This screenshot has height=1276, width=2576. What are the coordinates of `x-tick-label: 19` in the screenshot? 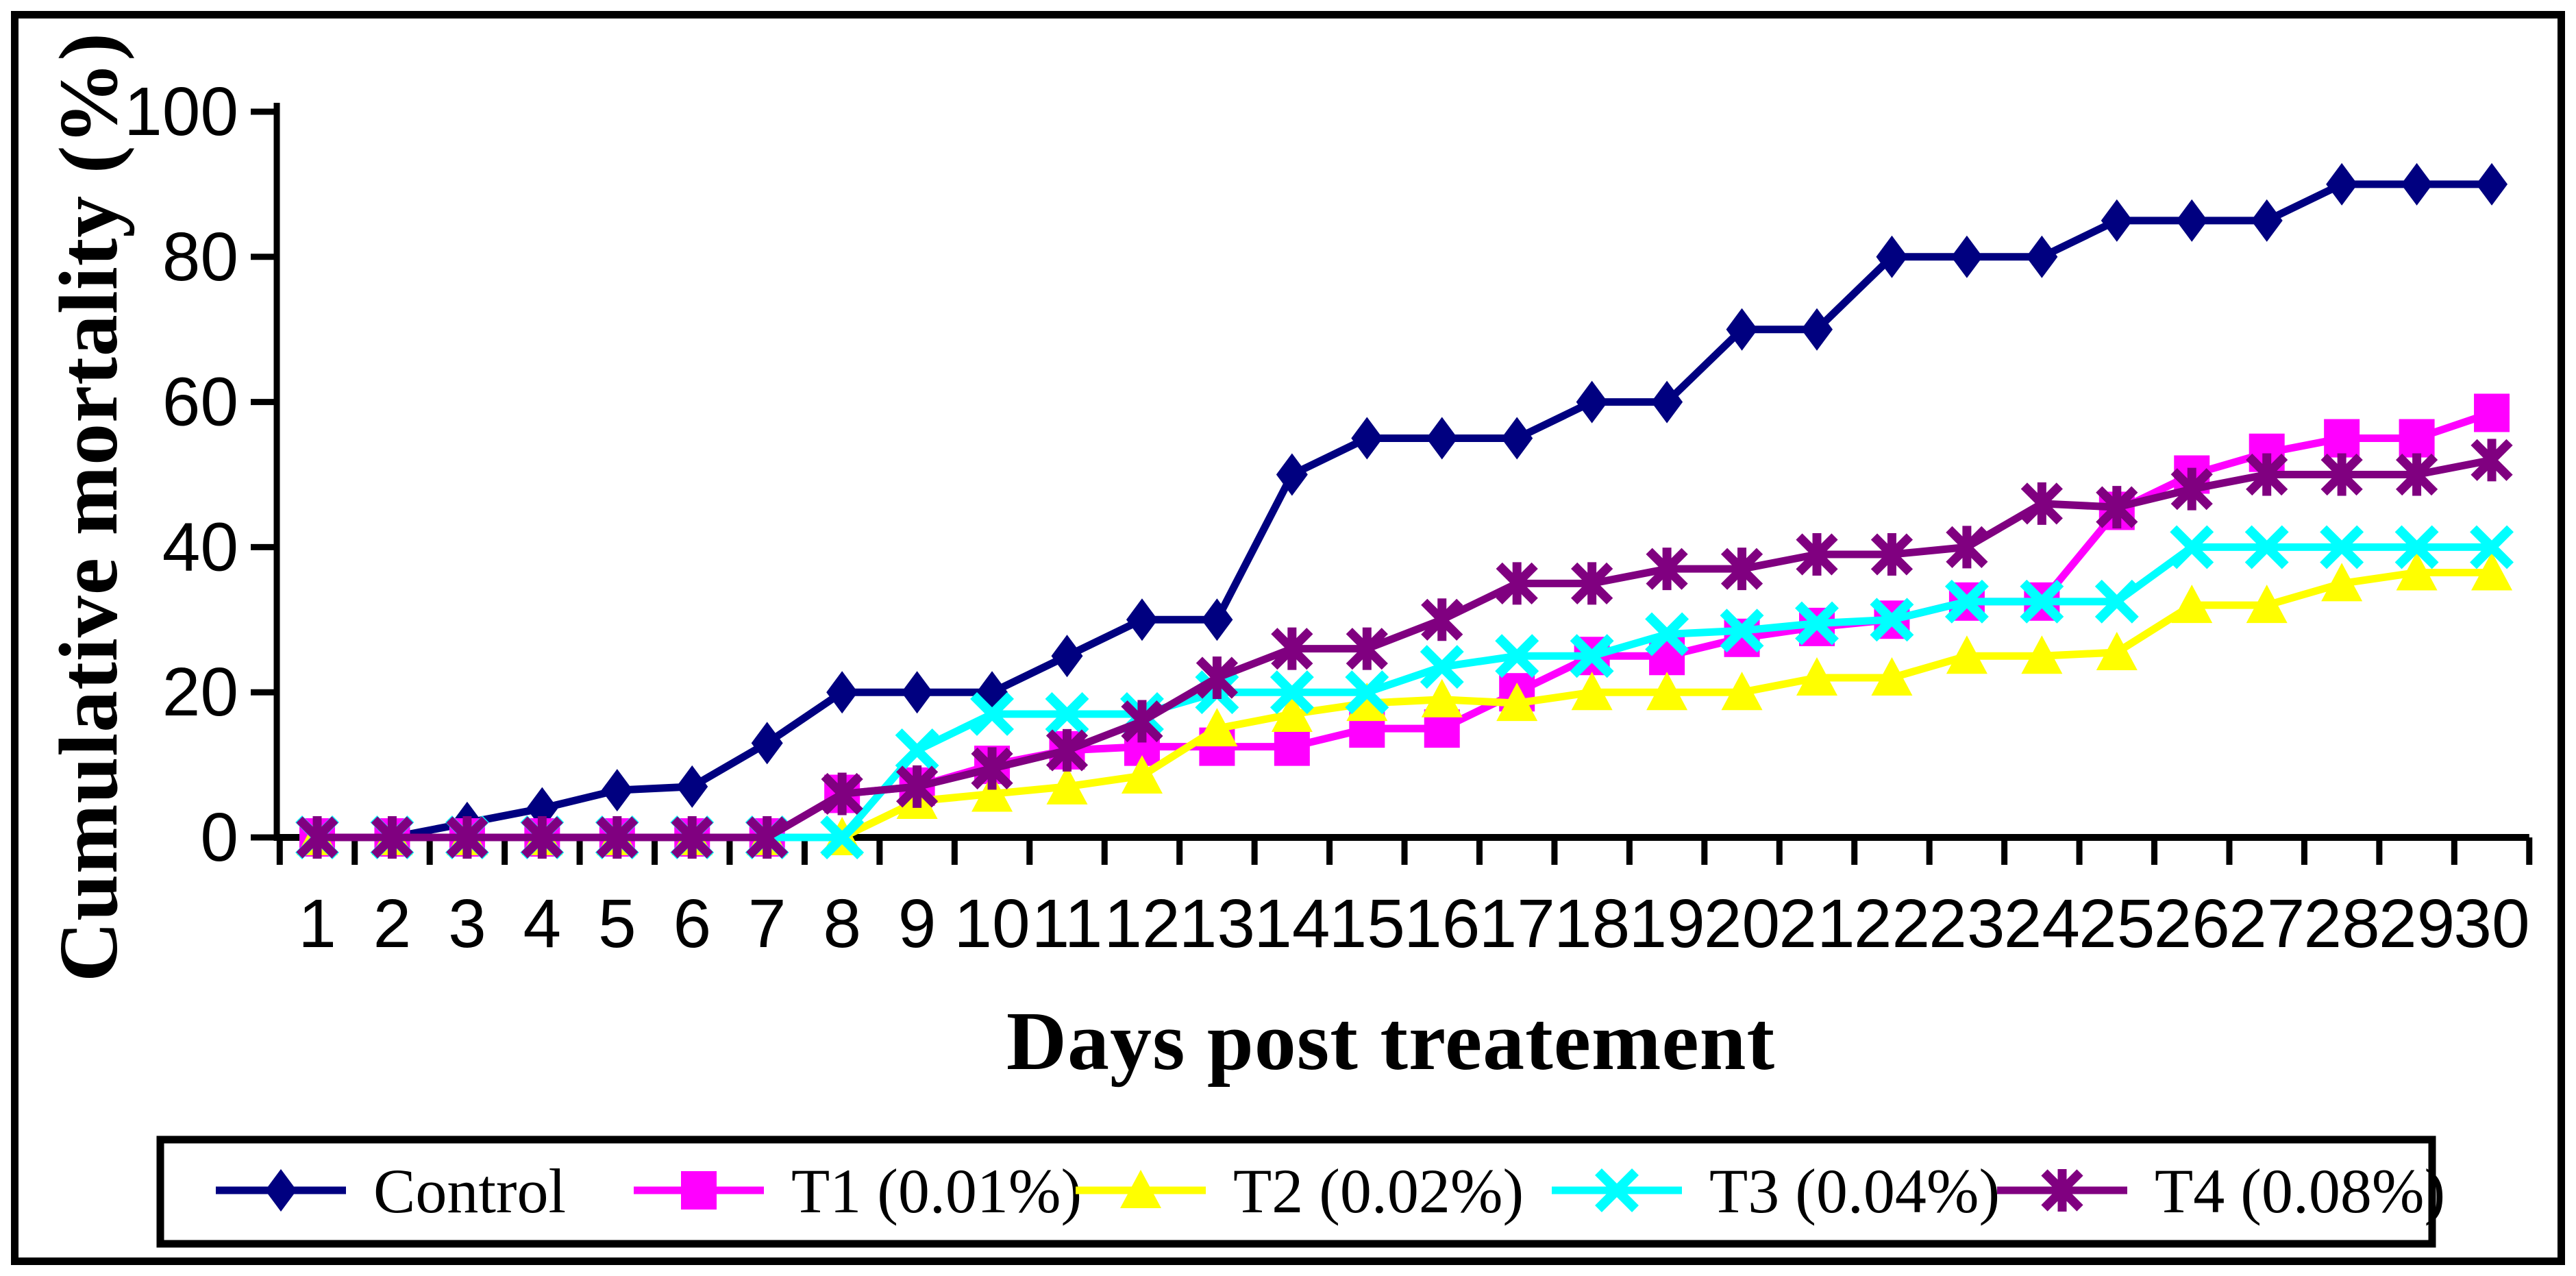 It's located at (1666, 923).